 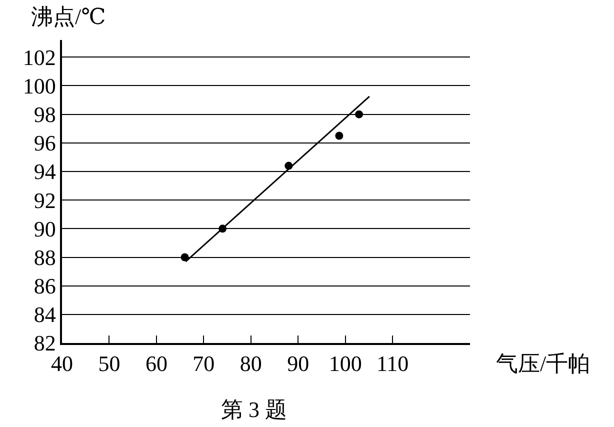 What do you see at coordinates (45, 143) in the screenshot?
I see `y-tick-label: 96` at bounding box center [45, 143].